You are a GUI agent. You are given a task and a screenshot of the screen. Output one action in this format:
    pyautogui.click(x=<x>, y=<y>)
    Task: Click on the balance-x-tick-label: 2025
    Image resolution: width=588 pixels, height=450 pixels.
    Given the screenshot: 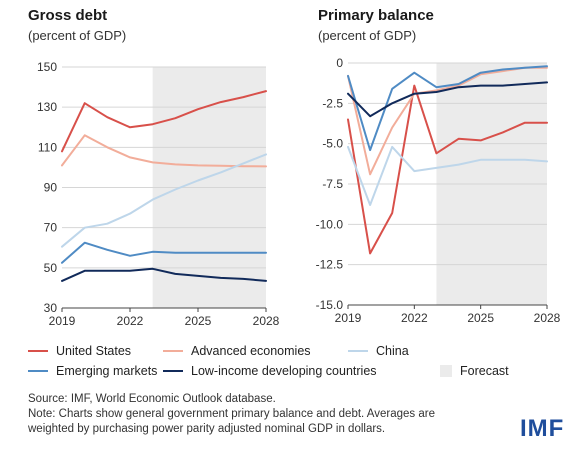 What is the action you would take?
    pyautogui.click(x=480, y=318)
    